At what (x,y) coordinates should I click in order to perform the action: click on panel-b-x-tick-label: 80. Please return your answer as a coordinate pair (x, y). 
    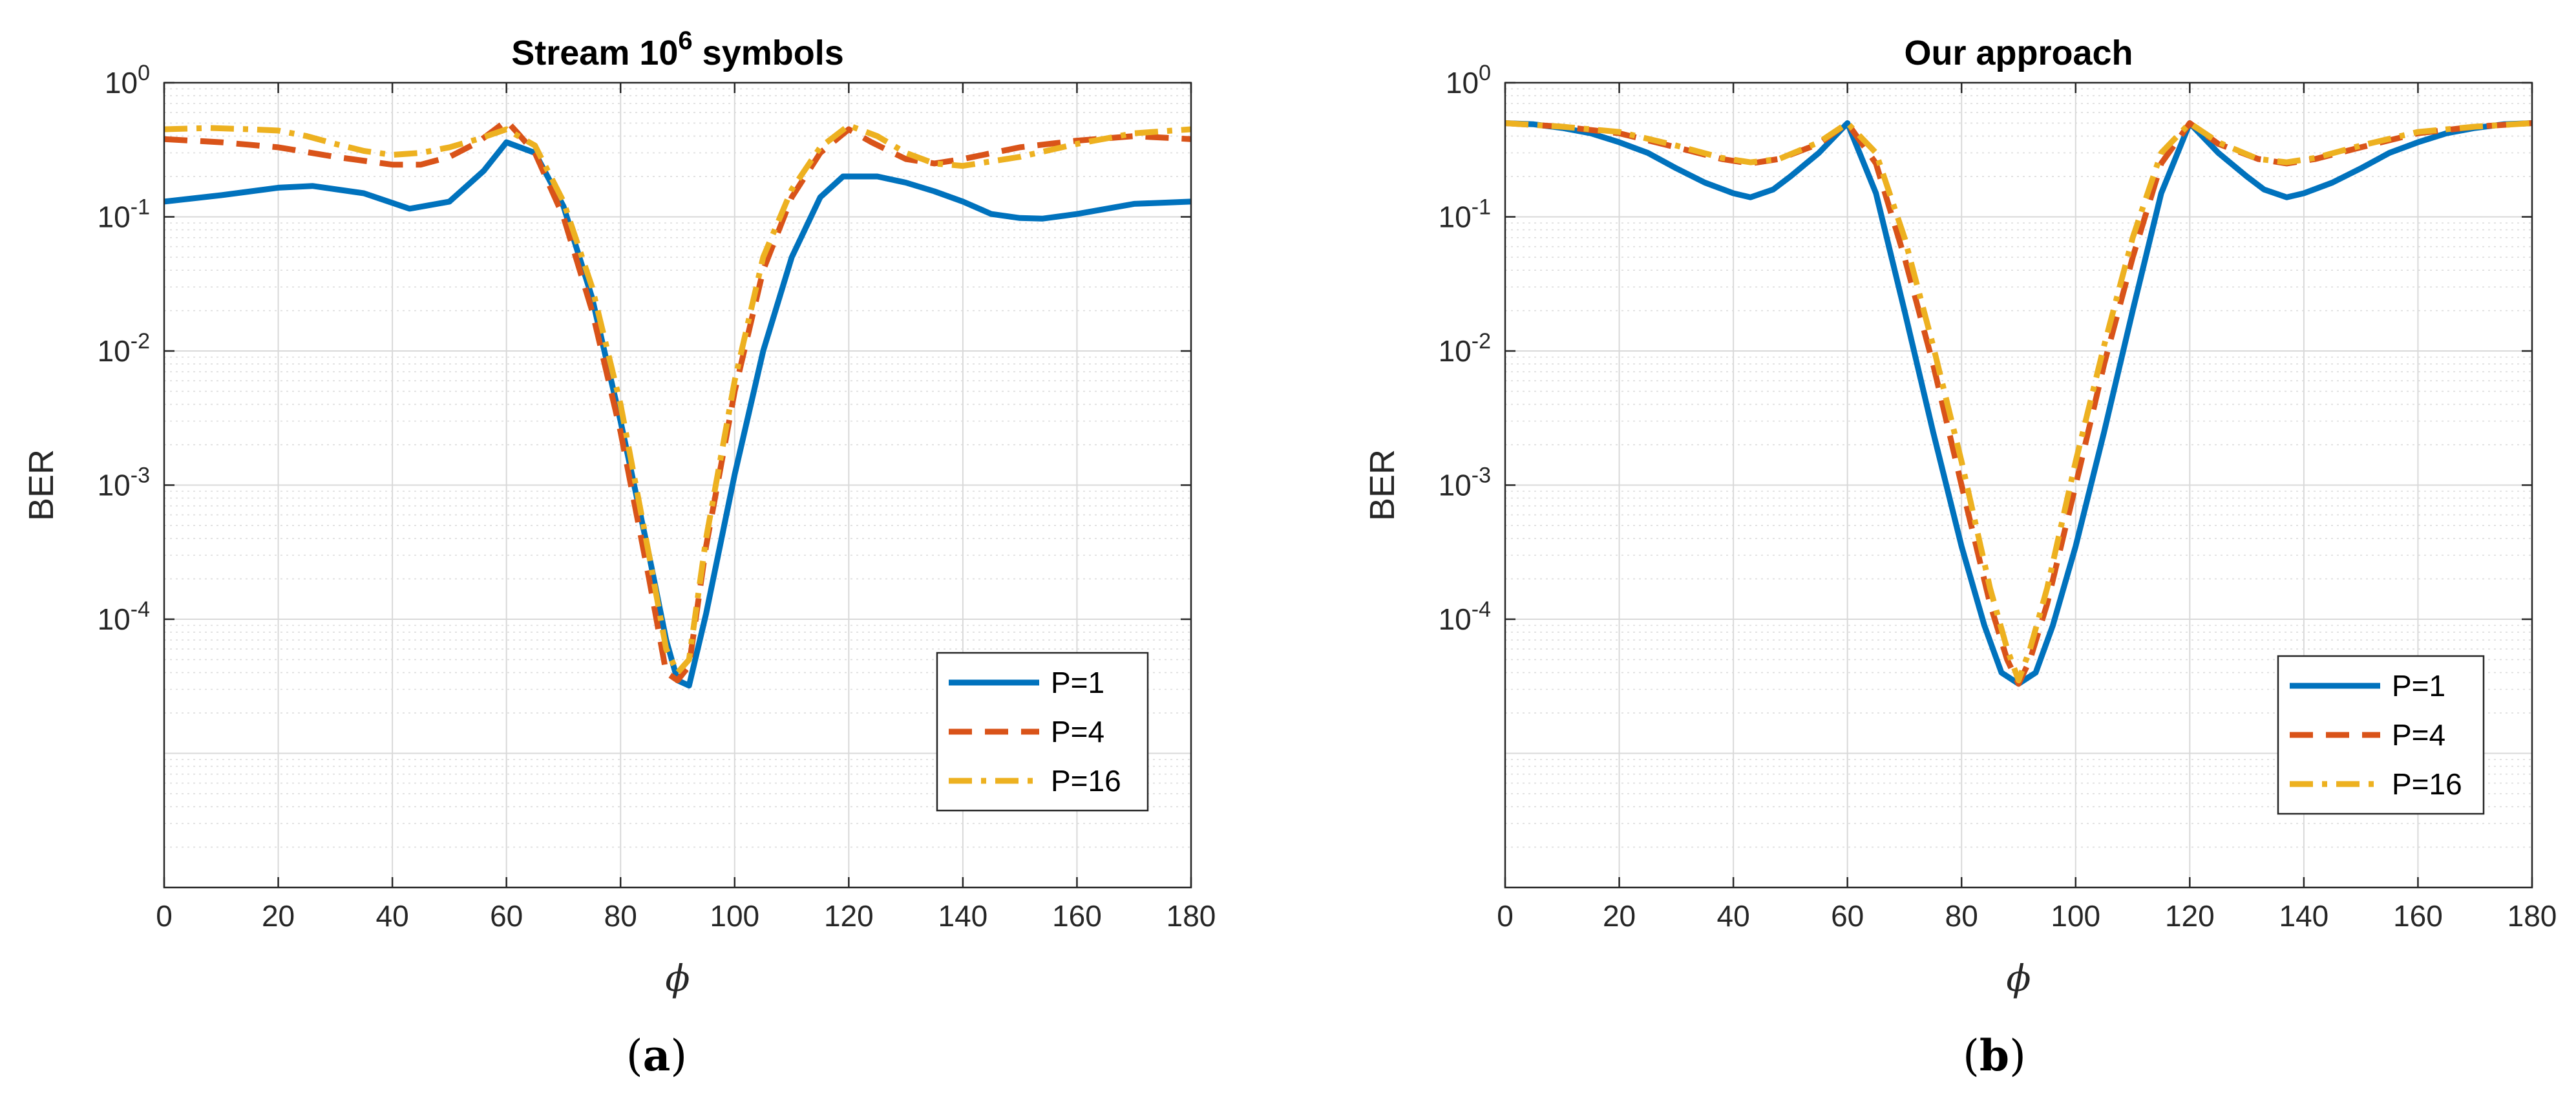
    Looking at the image, I should click on (1961, 916).